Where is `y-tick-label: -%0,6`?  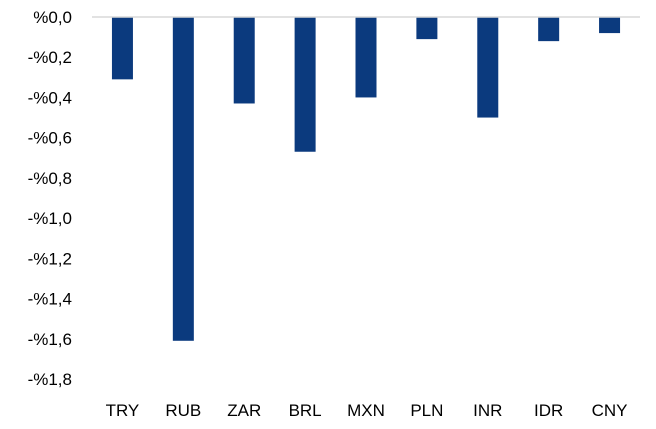
y-tick-label: -%0,6 is located at coordinates (50, 138).